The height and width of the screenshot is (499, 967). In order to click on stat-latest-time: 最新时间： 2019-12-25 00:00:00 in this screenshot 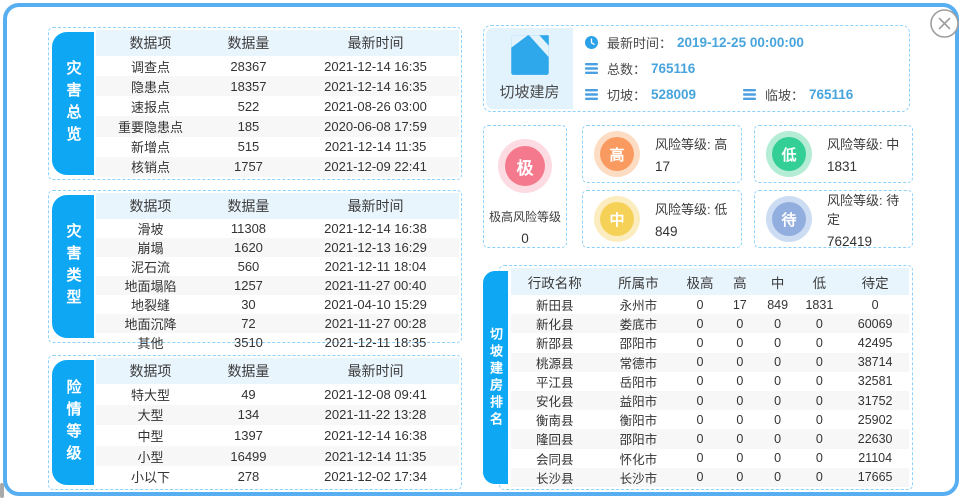, I will do `click(694, 42)`.